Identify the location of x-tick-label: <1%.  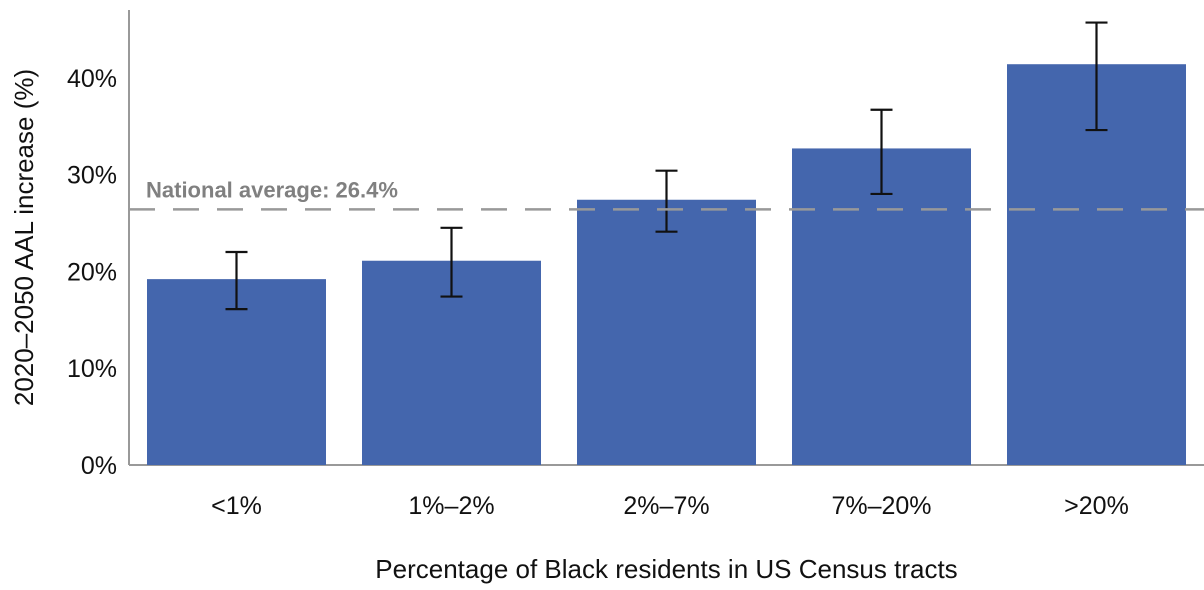
(236, 506).